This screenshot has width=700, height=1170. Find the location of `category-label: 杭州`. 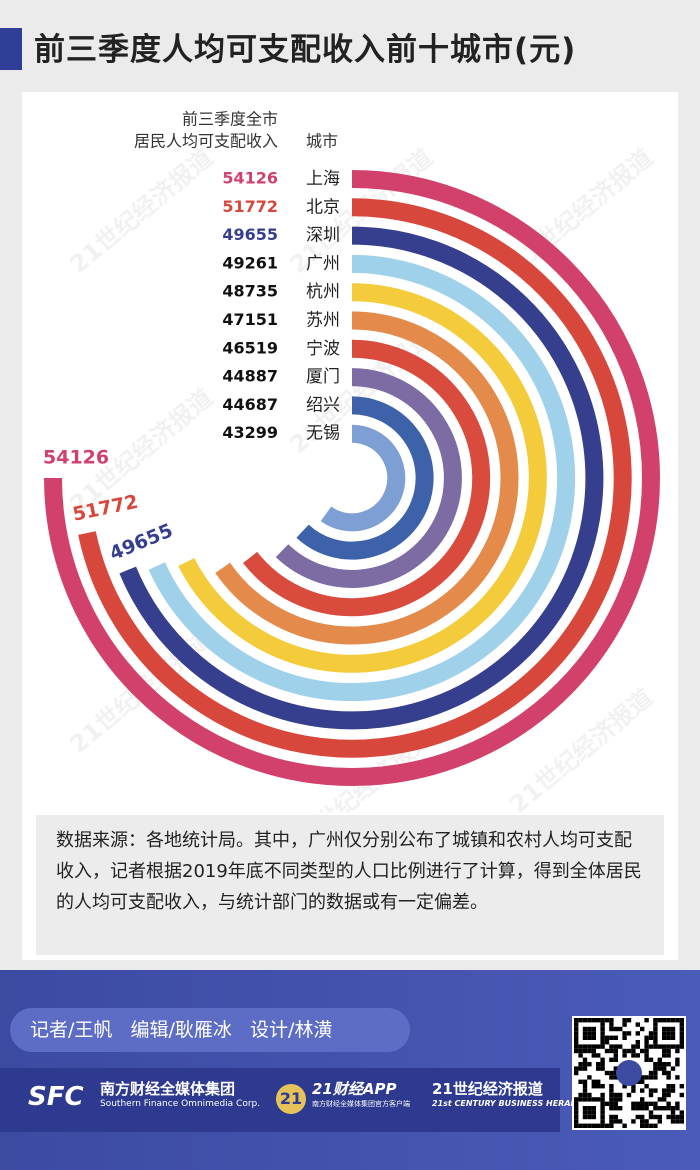

category-label: 杭州 is located at coordinates (323, 292).